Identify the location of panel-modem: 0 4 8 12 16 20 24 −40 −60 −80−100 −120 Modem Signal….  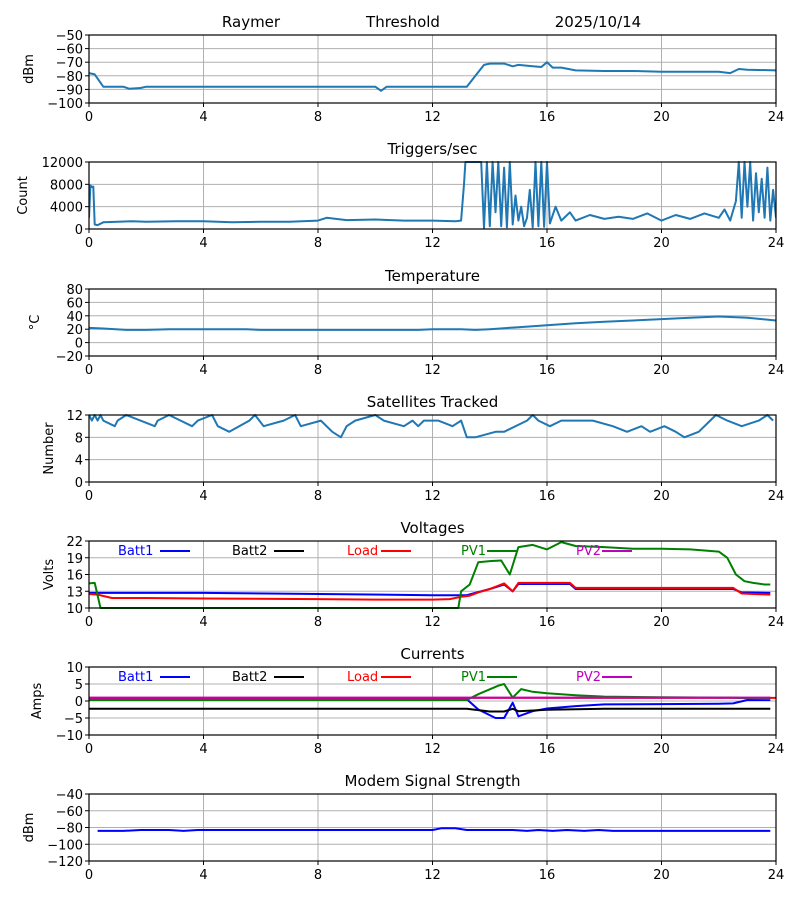
(403, 827).